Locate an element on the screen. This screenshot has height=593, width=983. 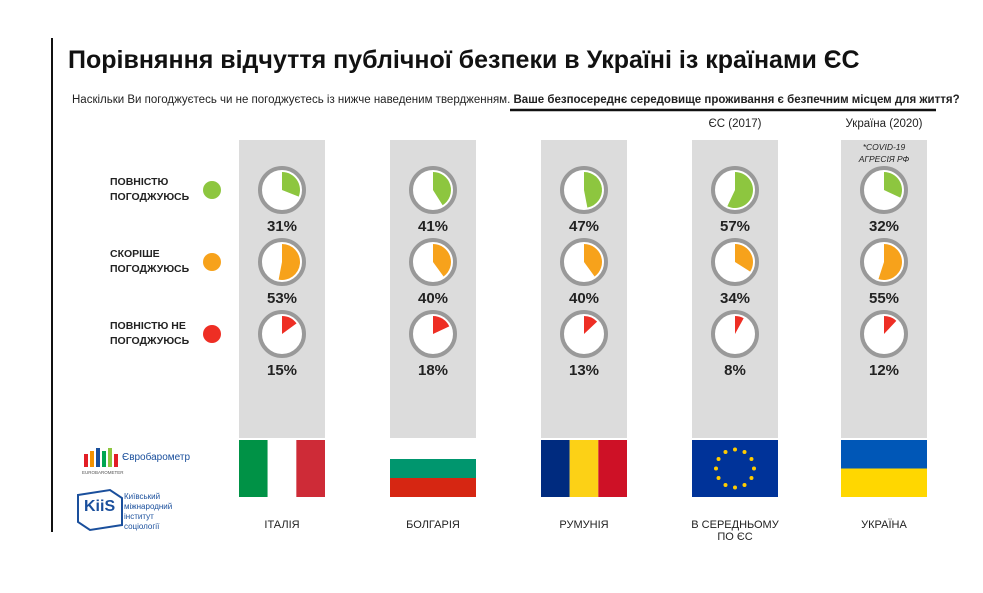
legend-label: ПОВНІСТЮ НЕ ПОГОДЖУЮСЬ is located at coordinates (150, 333).